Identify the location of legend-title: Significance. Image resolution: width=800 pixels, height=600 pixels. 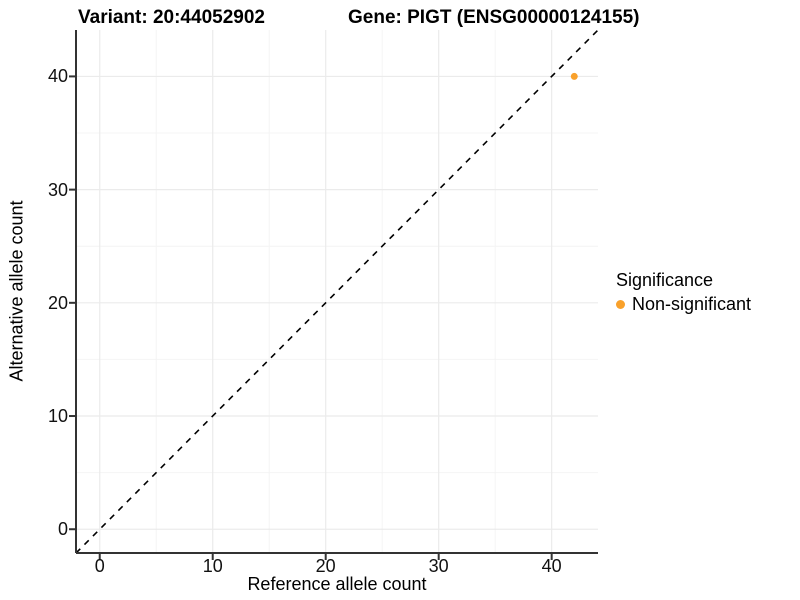
(665, 280).